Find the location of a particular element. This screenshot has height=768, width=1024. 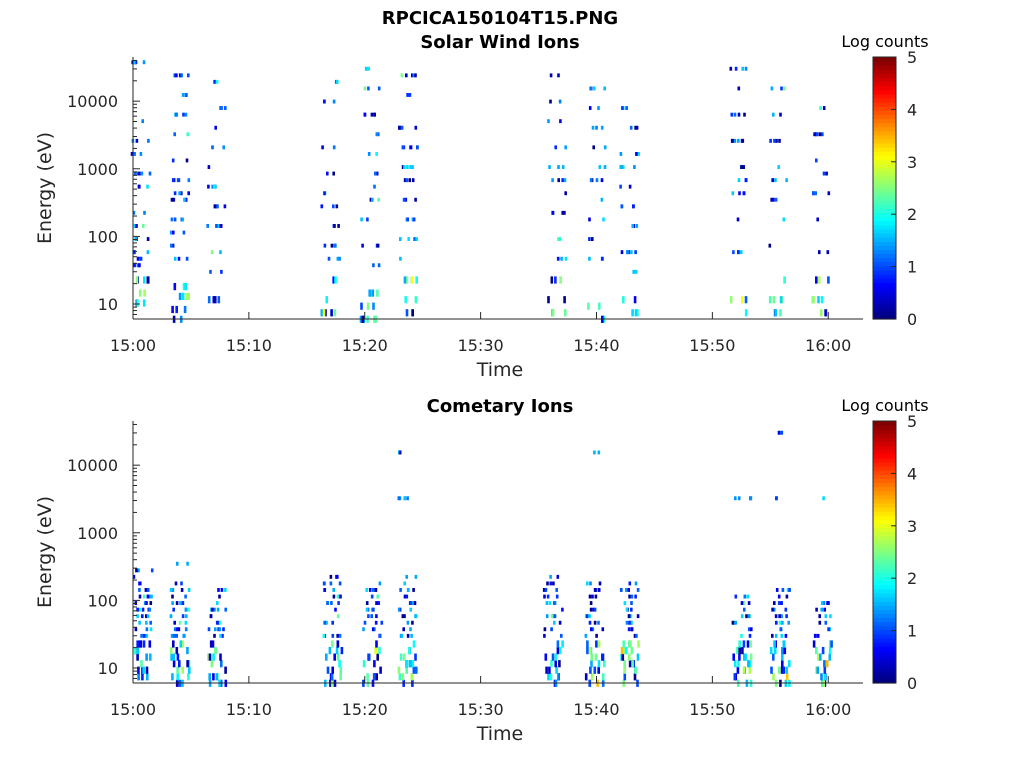

x-tick-label: 15:30 is located at coordinates (481, 709).